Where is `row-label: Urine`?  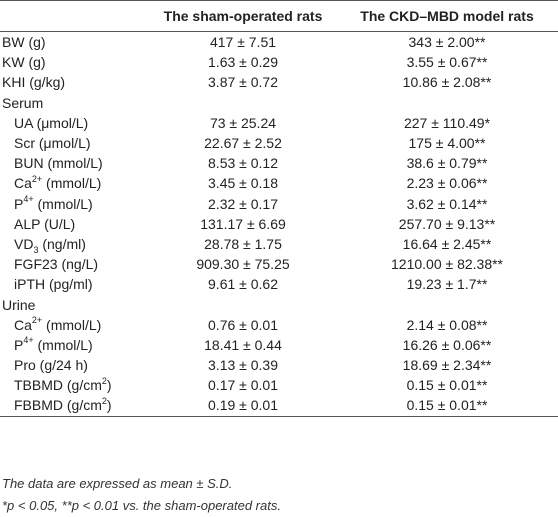 row-label: Urine is located at coordinates (19, 304).